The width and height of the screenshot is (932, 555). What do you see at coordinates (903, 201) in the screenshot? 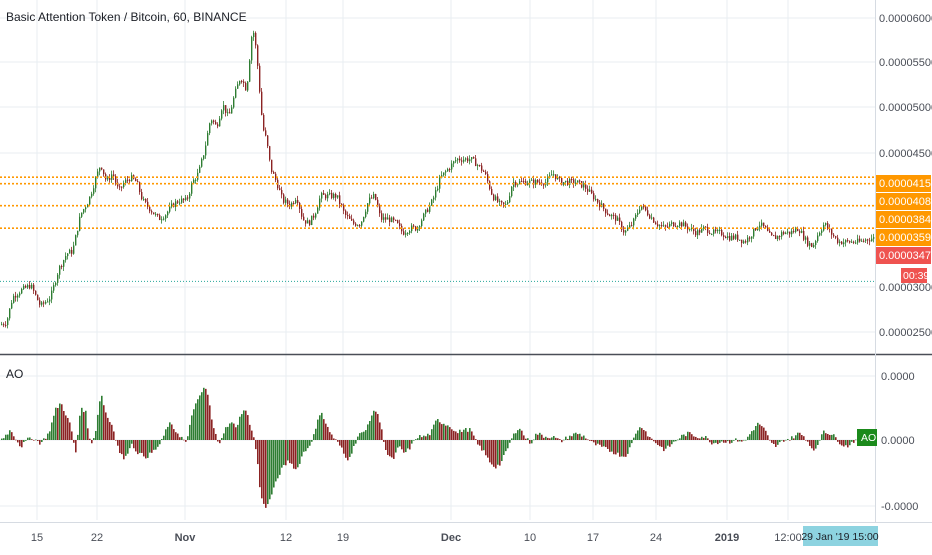
I see `level-tag-bg` at bounding box center [903, 201].